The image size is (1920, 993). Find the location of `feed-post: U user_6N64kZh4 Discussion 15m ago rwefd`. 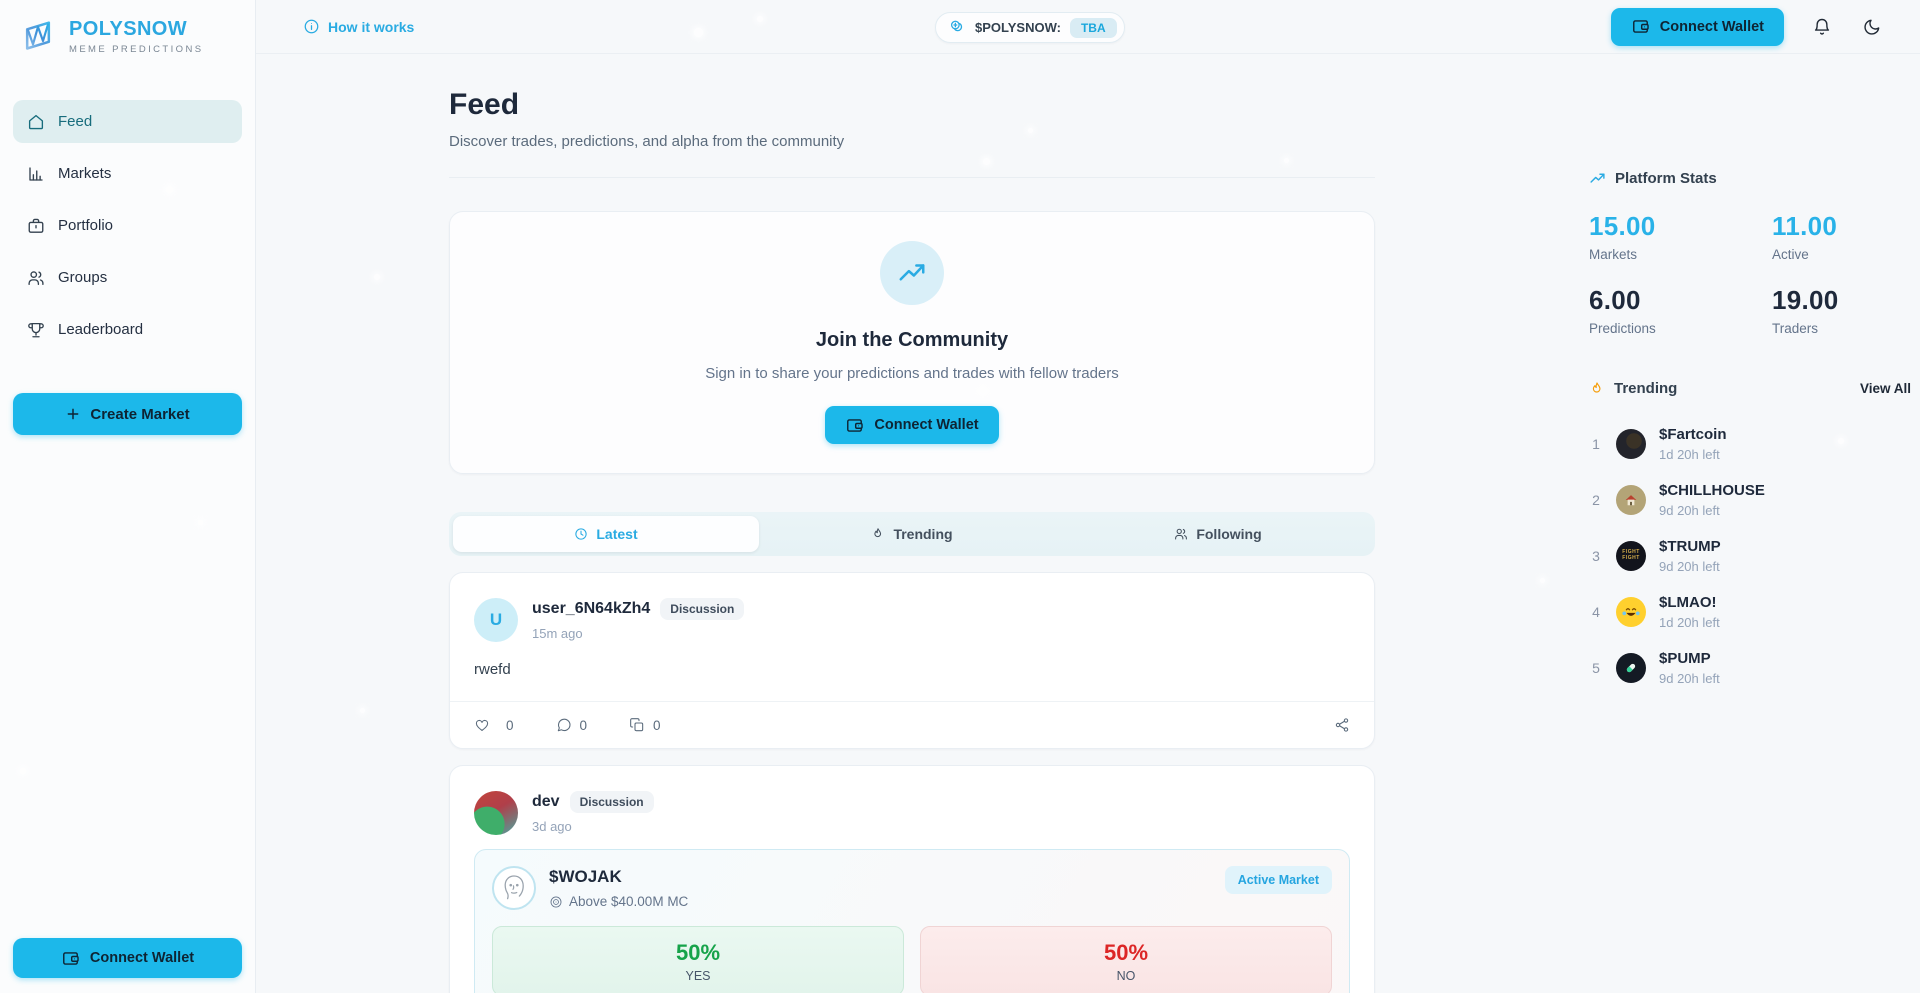

feed-post: U user_6N64kZh4 Discussion 15m ago rwefd is located at coordinates (912, 660).